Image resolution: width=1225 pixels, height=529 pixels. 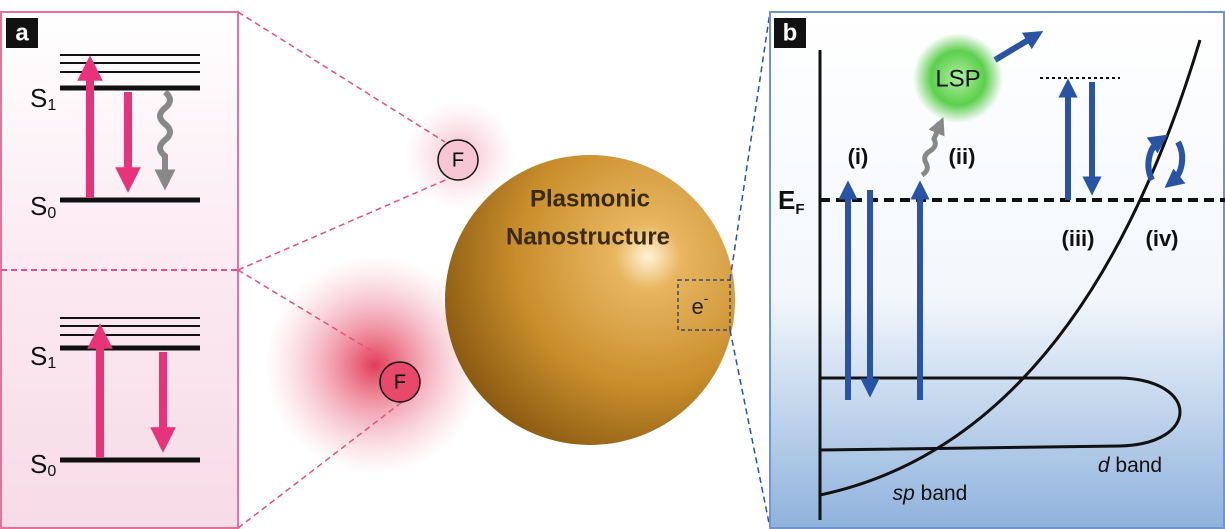 I want to click on lsp-label: LSP, so click(x=957, y=78).